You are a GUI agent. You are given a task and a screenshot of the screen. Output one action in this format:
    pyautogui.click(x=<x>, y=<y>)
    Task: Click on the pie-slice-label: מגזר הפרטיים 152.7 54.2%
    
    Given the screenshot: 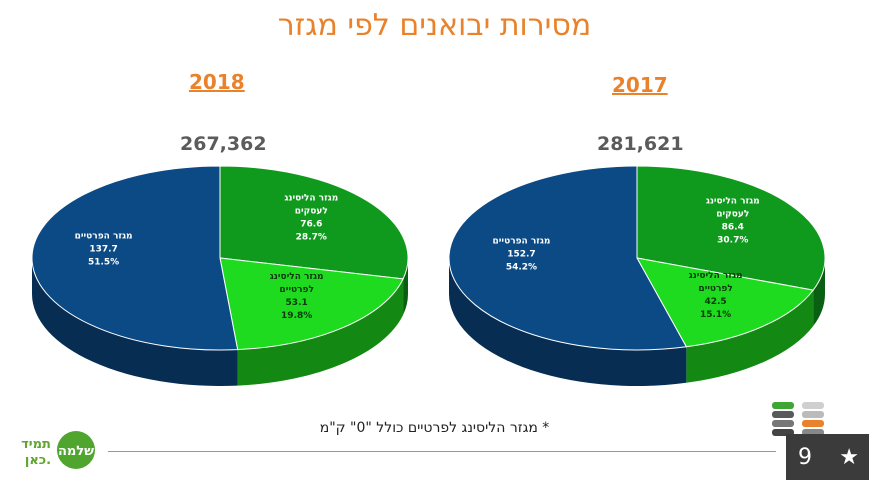 What is the action you would take?
    pyautogui.click(x=522, y=255)
    